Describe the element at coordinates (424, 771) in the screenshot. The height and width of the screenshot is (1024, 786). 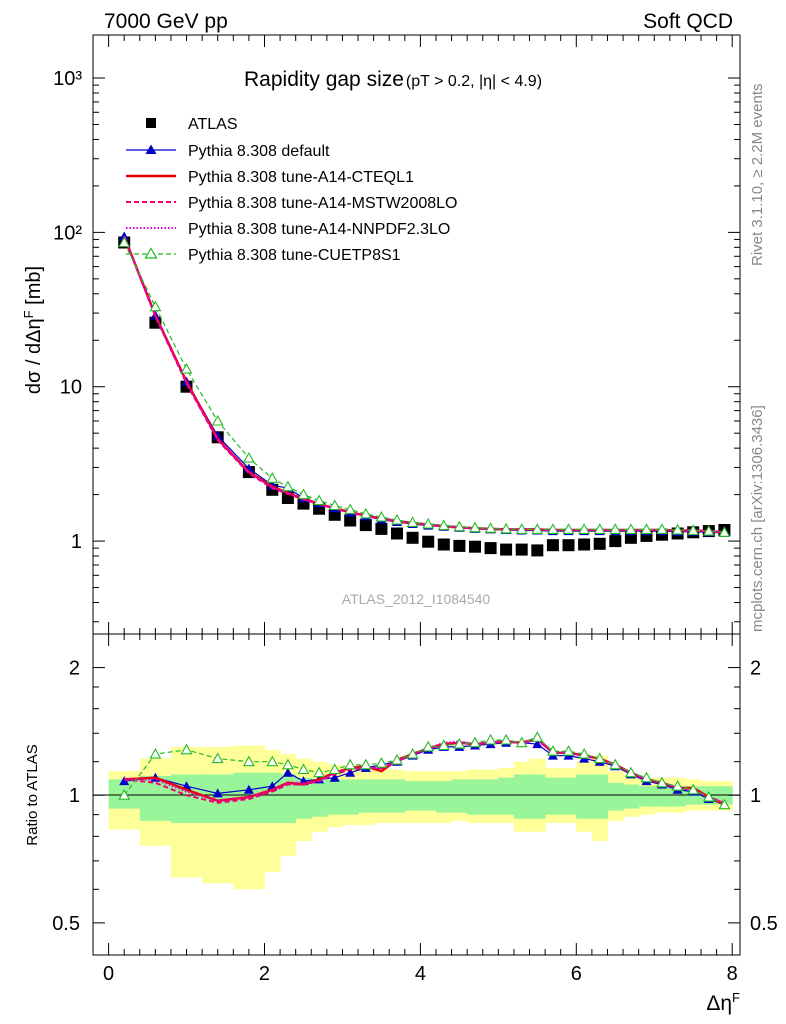
I see `ratio-line-nnpdf` at that location.